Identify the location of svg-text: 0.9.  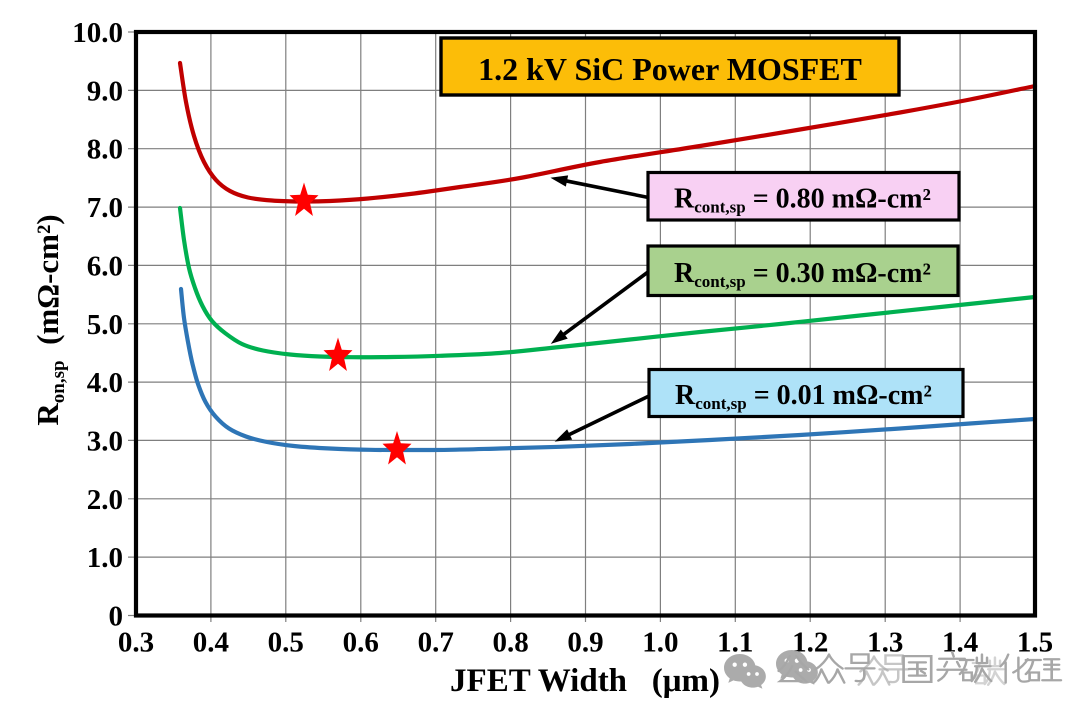
(585, 643).